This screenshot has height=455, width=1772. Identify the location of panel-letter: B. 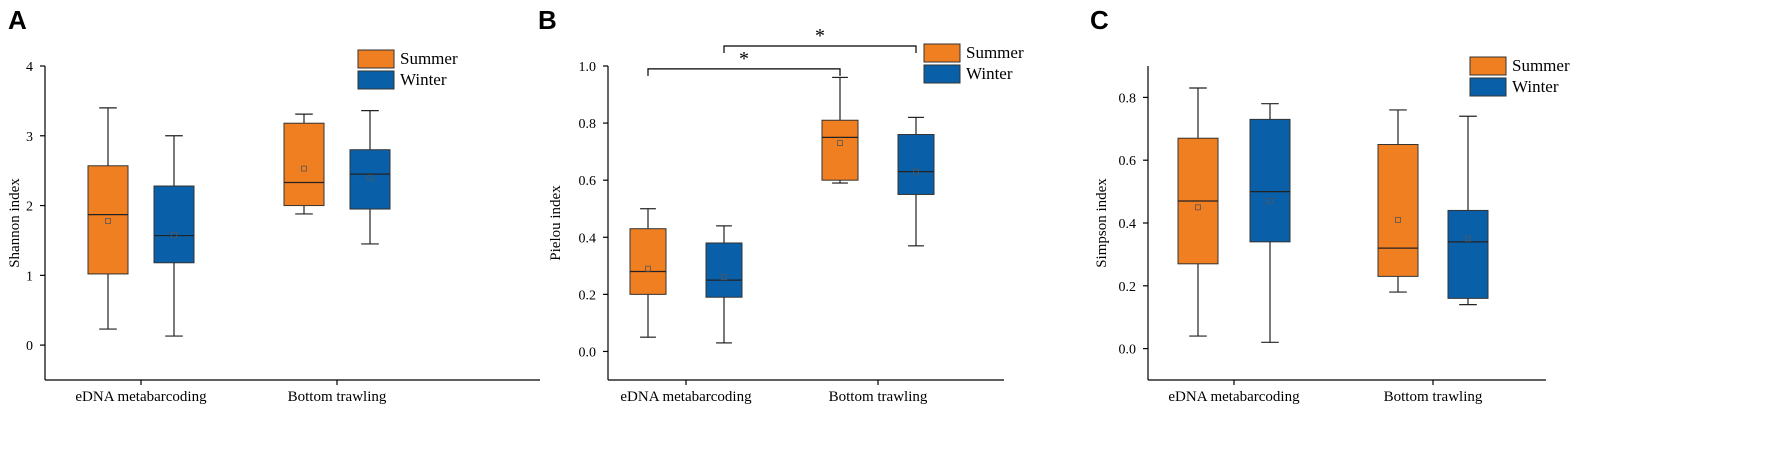
(547, 20).